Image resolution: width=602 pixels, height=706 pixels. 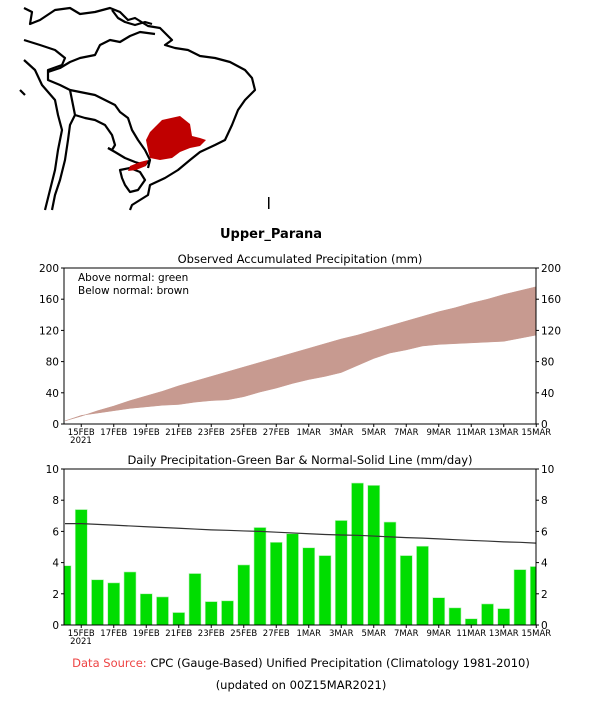 I want to click on updated-line: (updated on 00Z15MAR2021), so click(x=301, y=685).